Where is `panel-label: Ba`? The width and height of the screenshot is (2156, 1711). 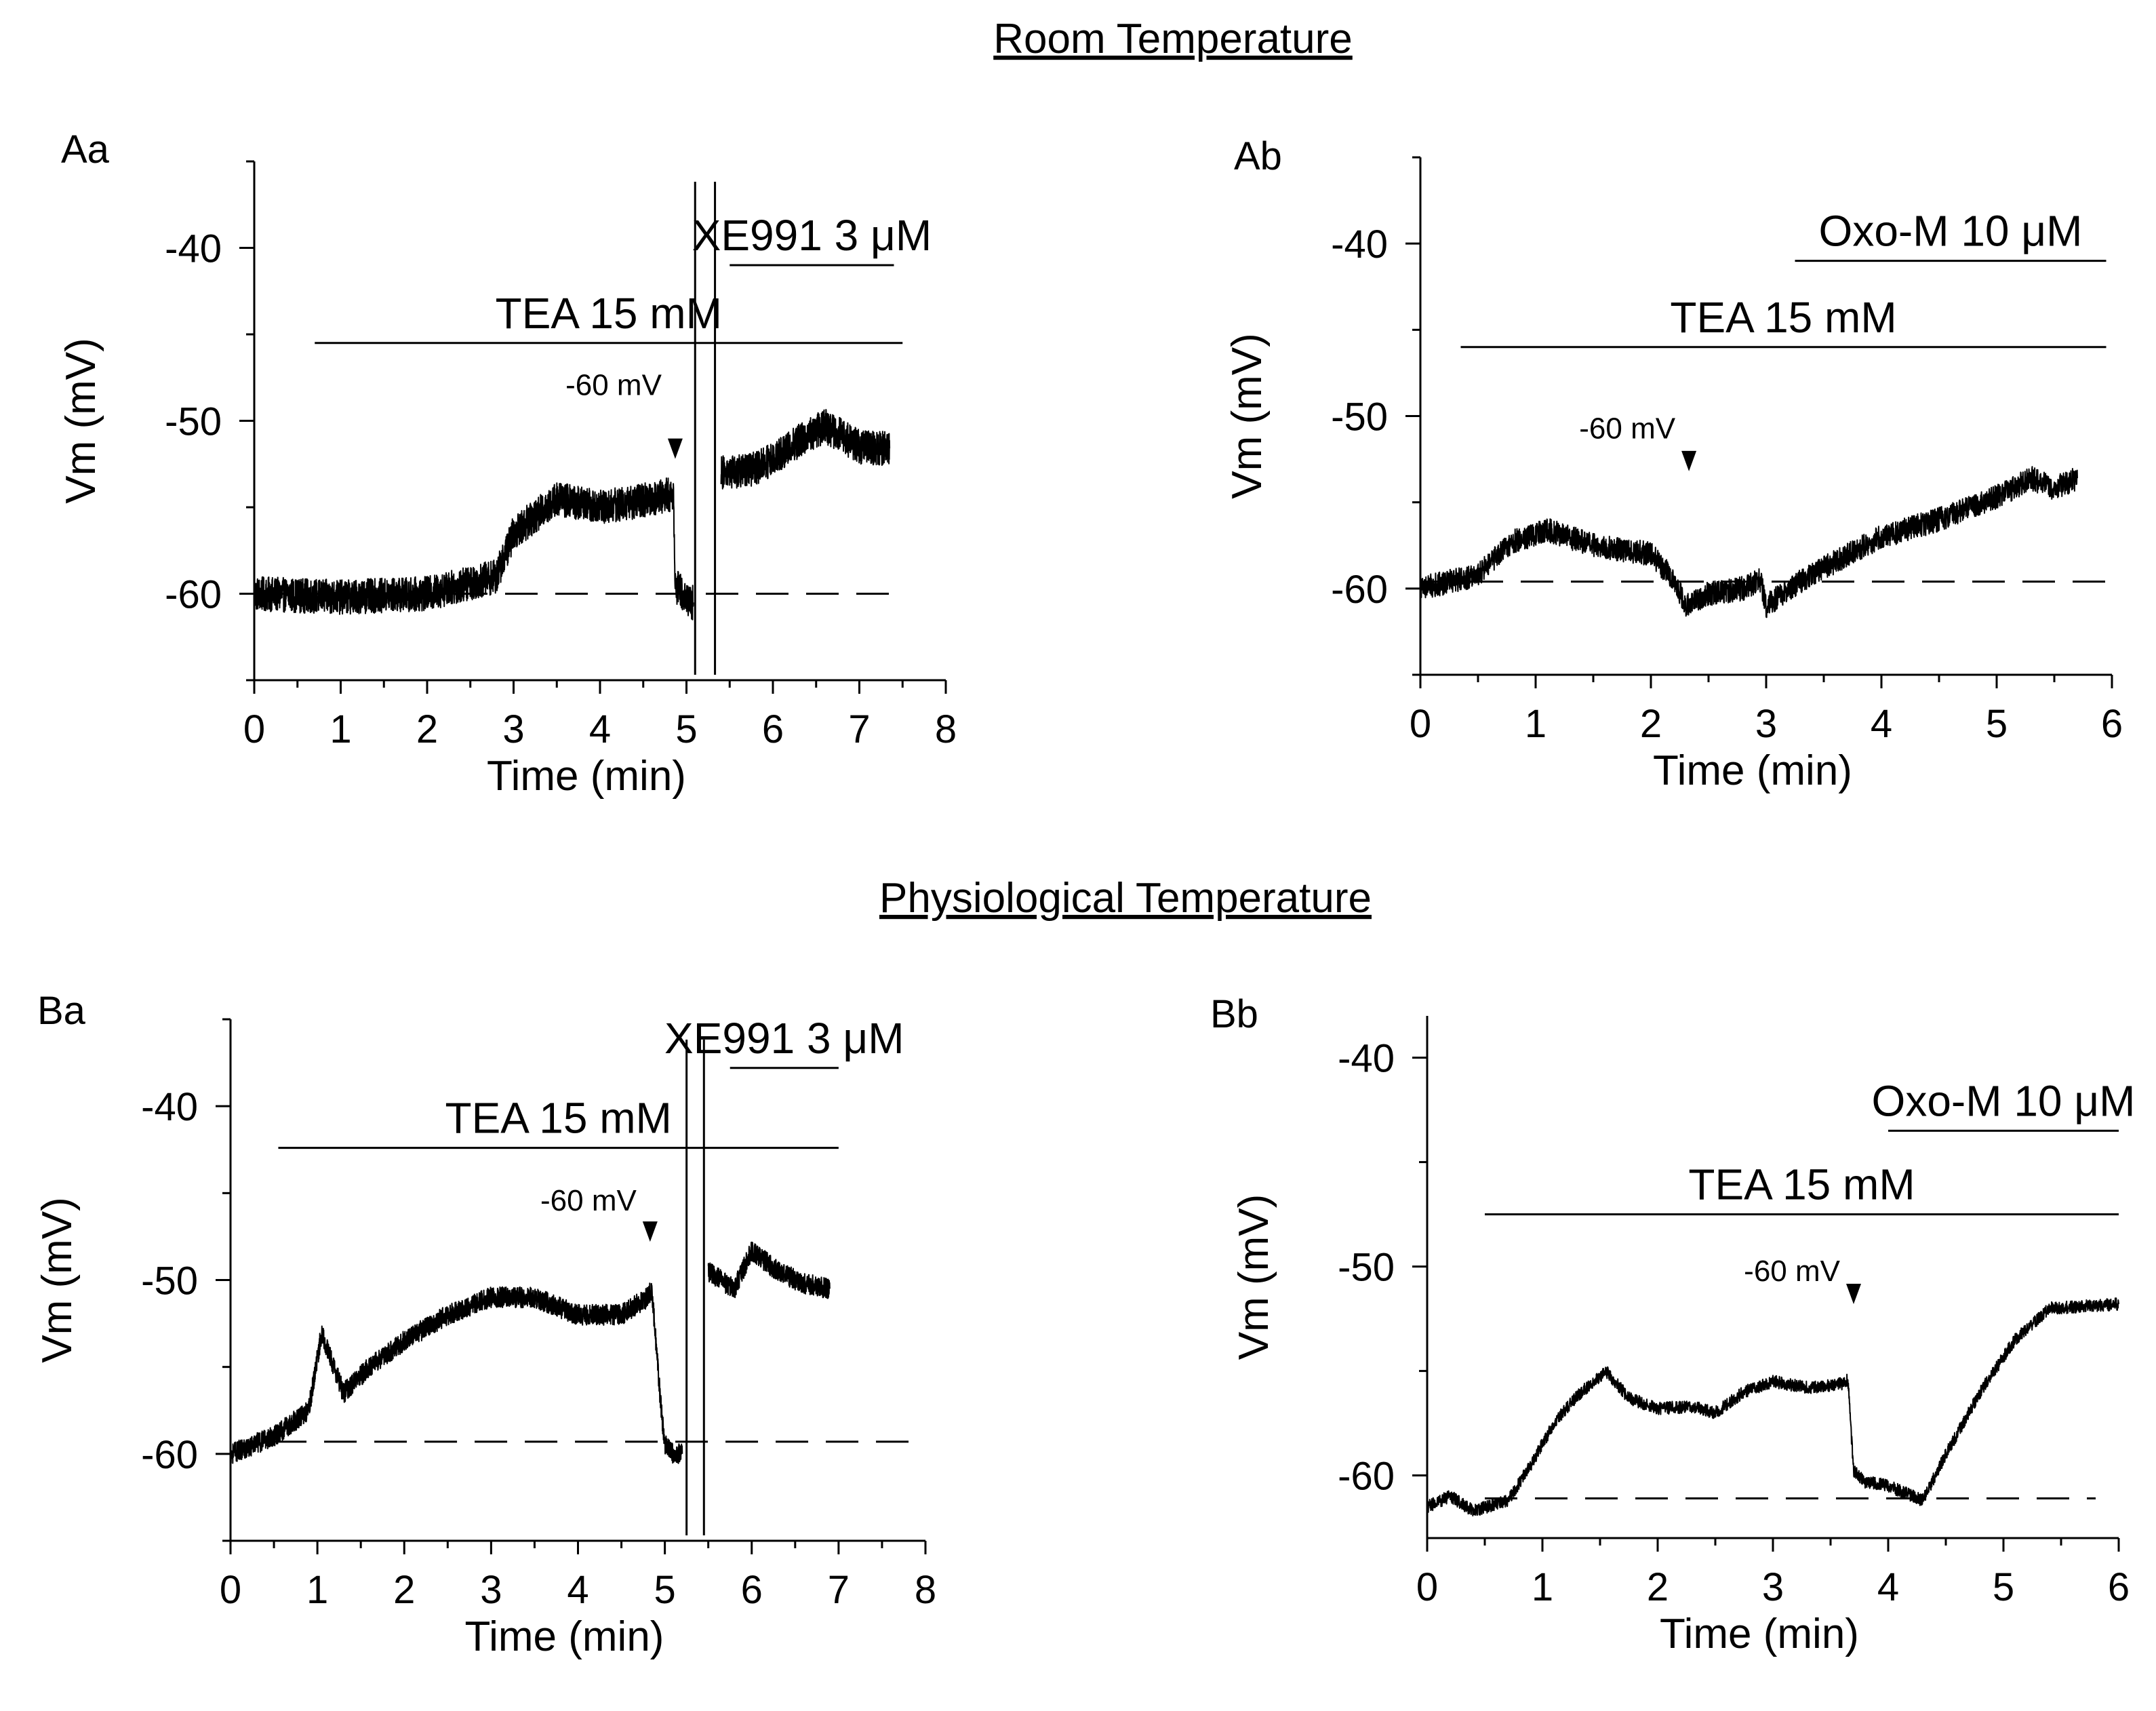 panel-label: Ba is located at coordinates (61, 1011).